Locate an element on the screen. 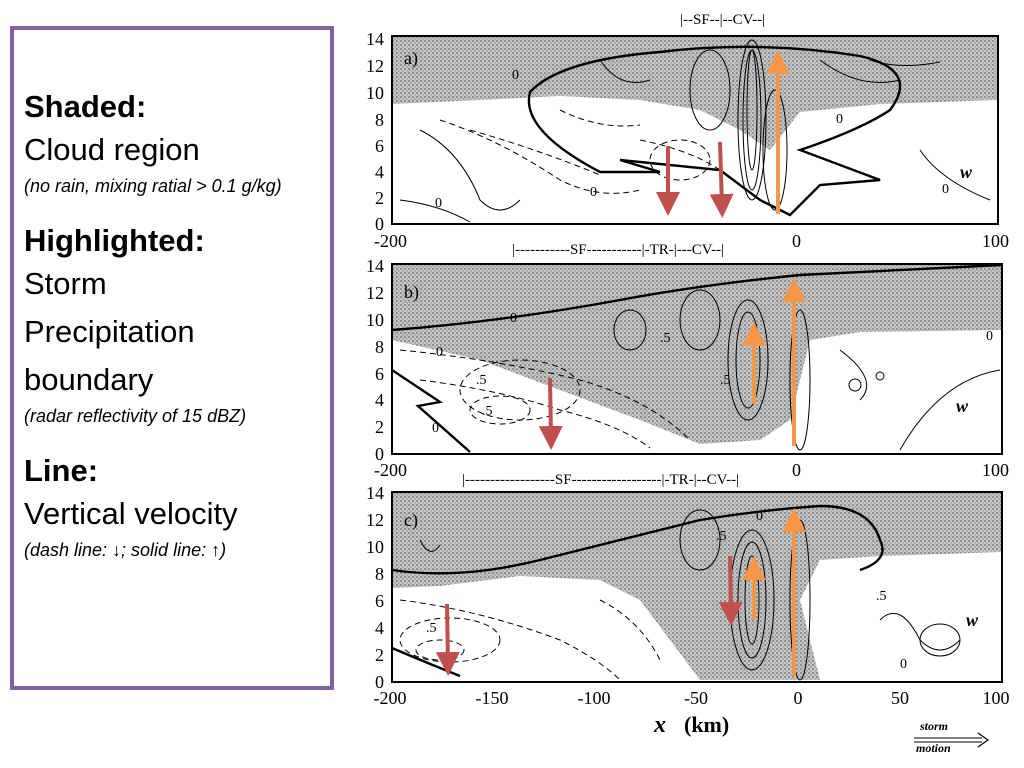 The image size is (1024, 768). panel-a-x-tick-label: 100 is located at coordinates (995, 241).